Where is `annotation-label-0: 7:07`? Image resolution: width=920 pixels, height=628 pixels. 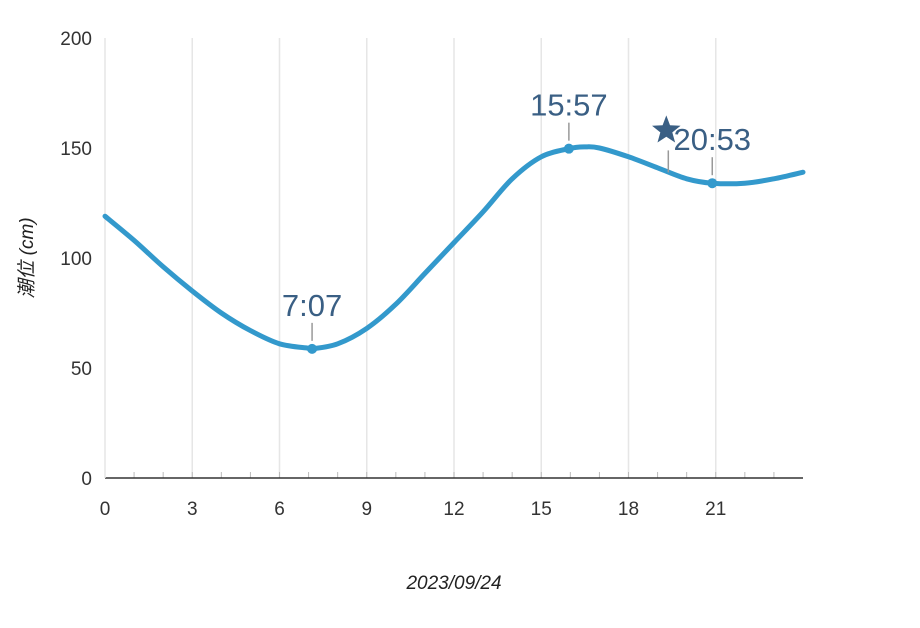 annotation-label-0: 7:07 is located at coordinates (312, 305).